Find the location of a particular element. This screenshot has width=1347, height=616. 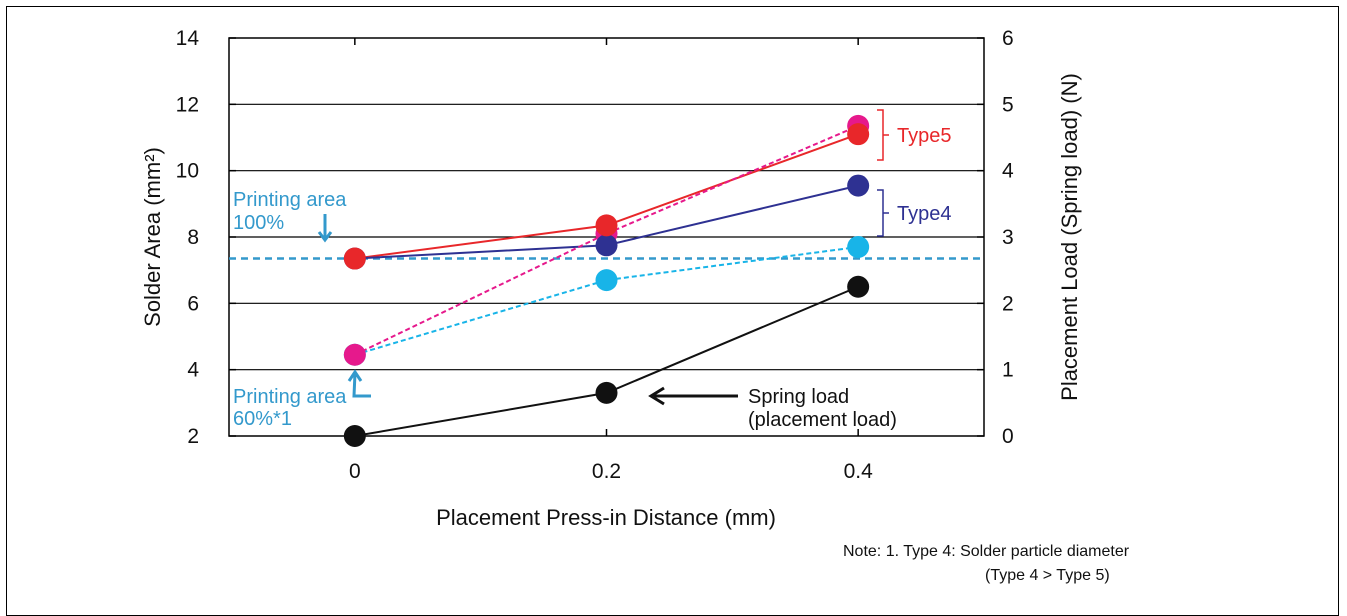

printing-100-label-line2: 100% is located at coordinates (258, 223).